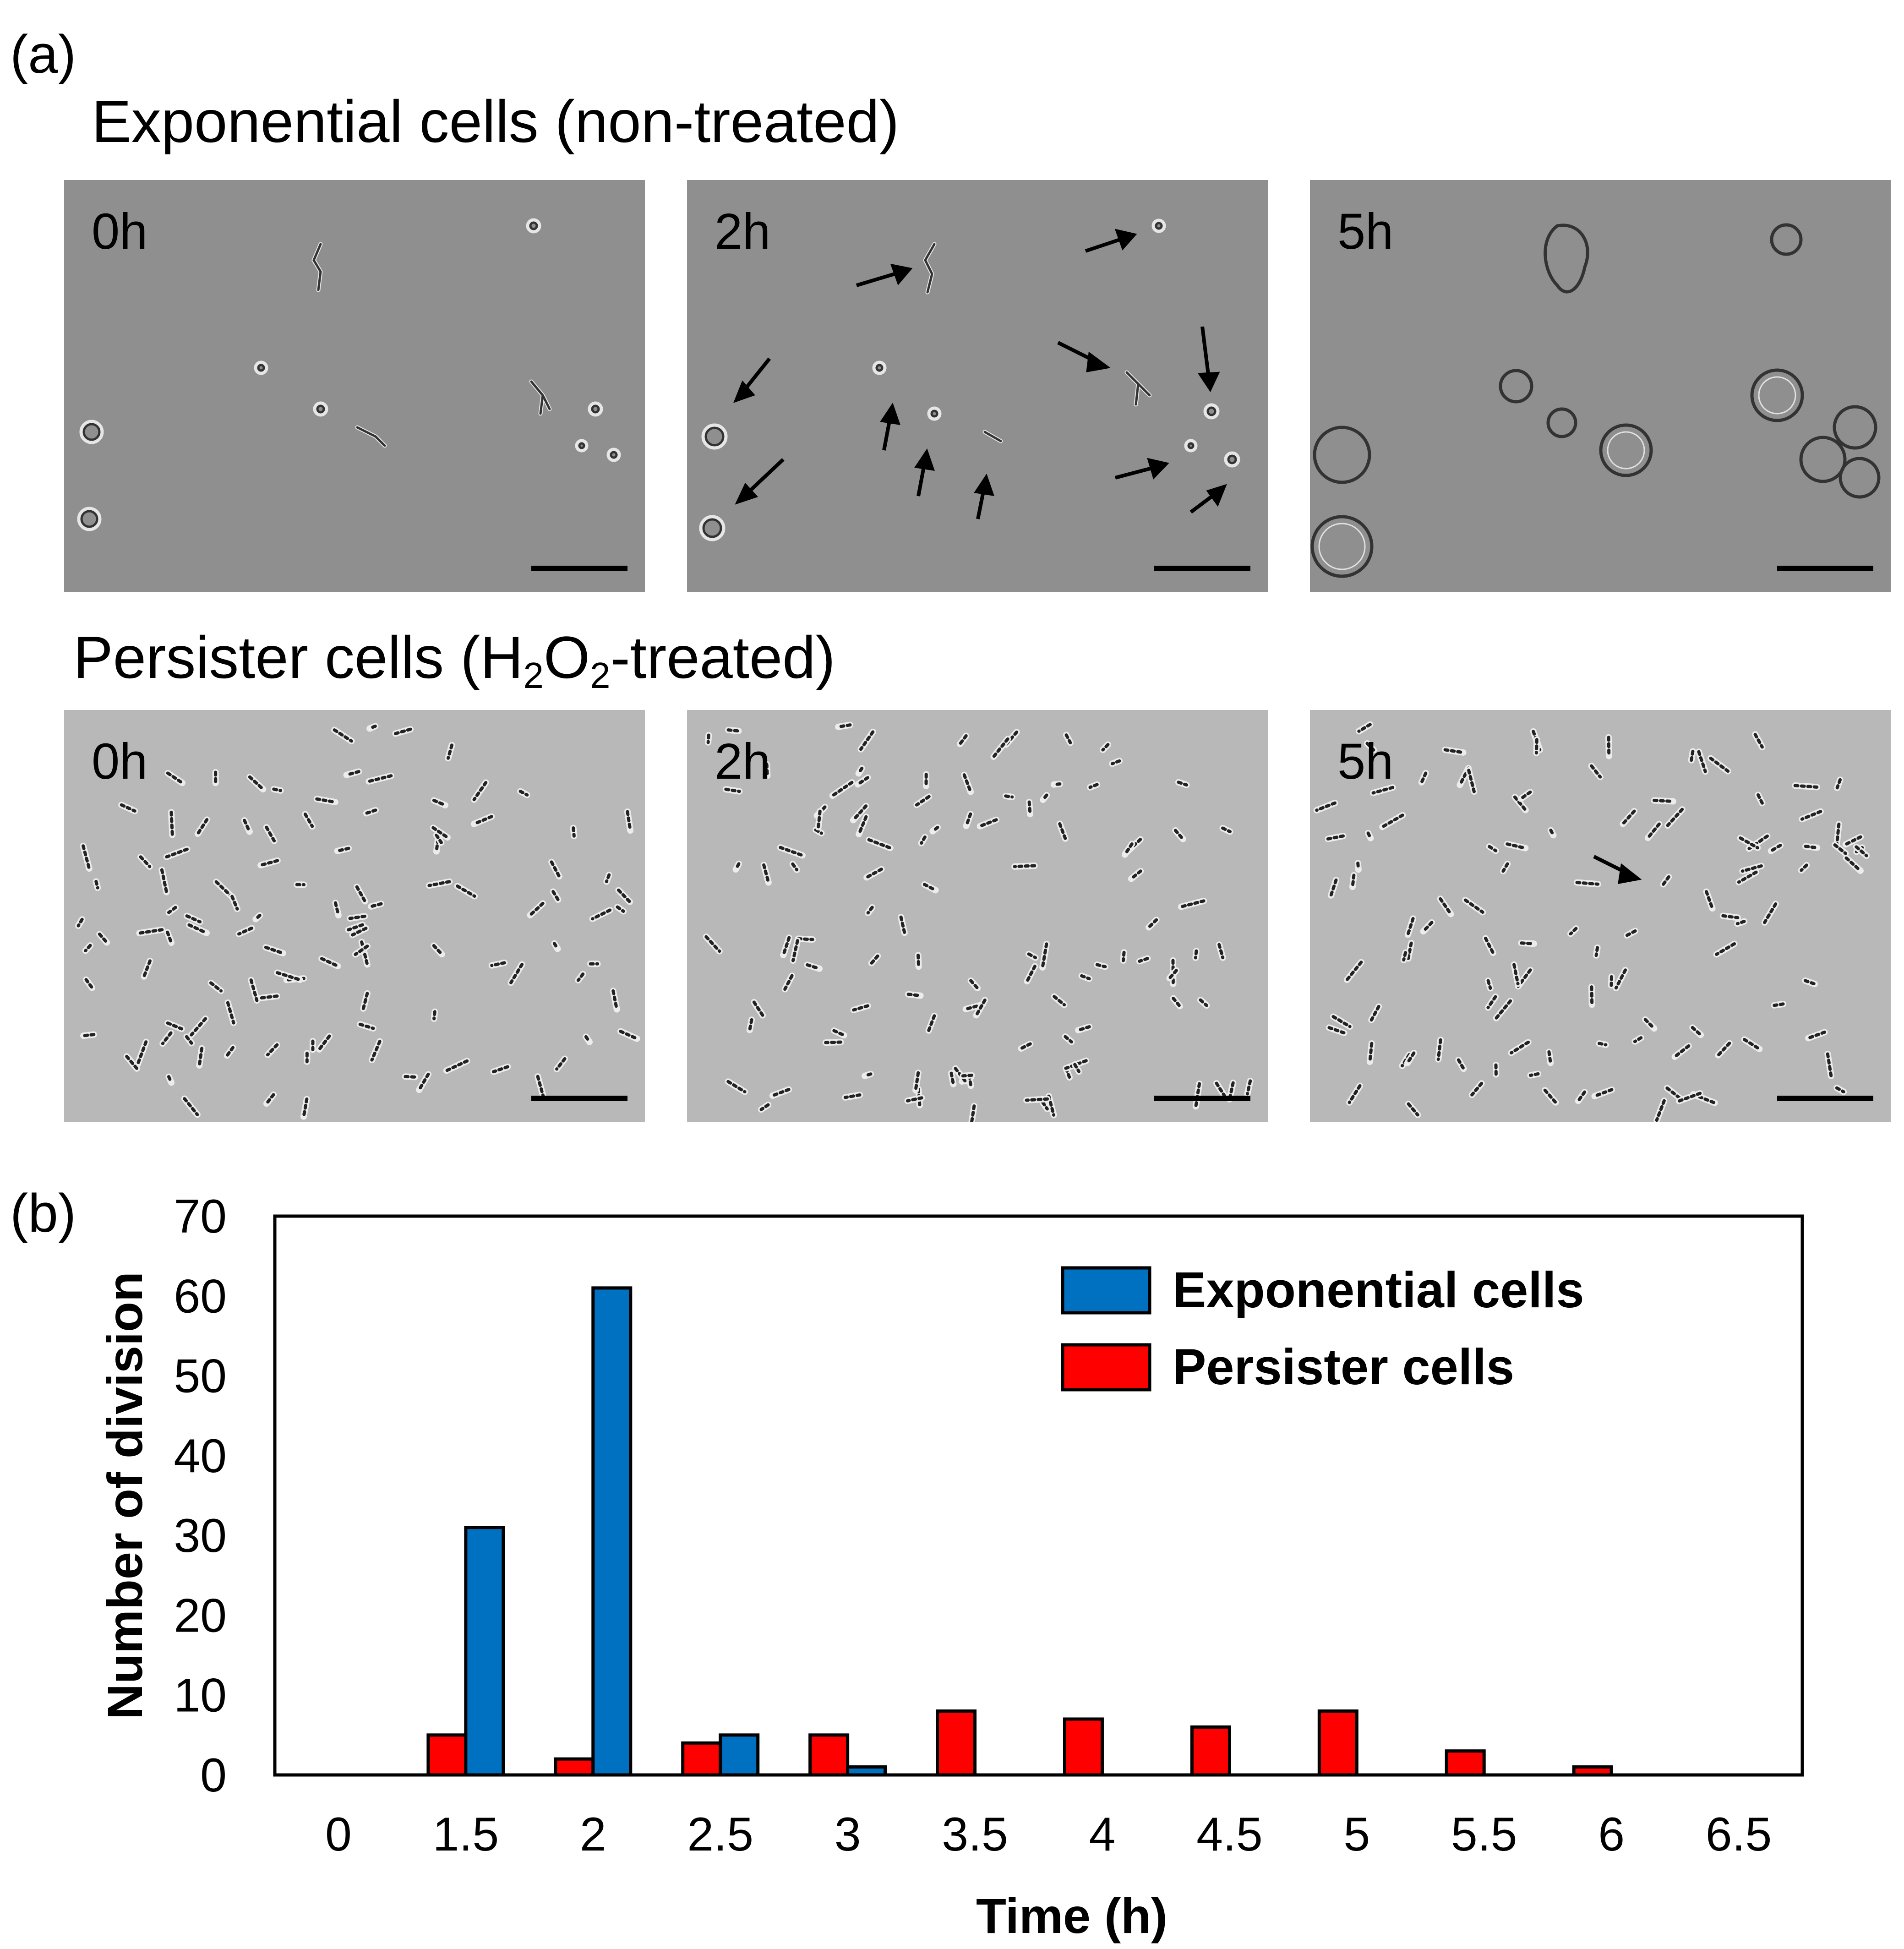 The width and height of the screenshot is (1904, 1949). What do you see at coordinates (720, 1834) in the screenshot?
I see `x-tick-label: 2.5` at bounding box center [720, 1834].